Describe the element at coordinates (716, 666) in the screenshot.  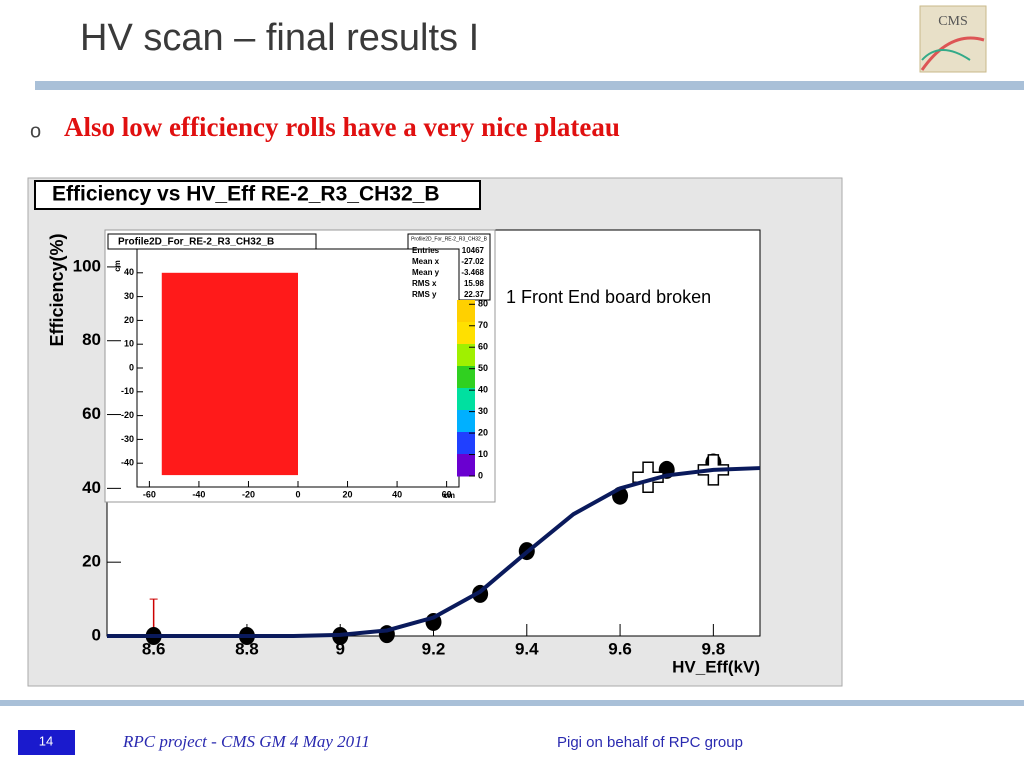
I see `x-axis-label: HV_Eff(kV)` at that location.